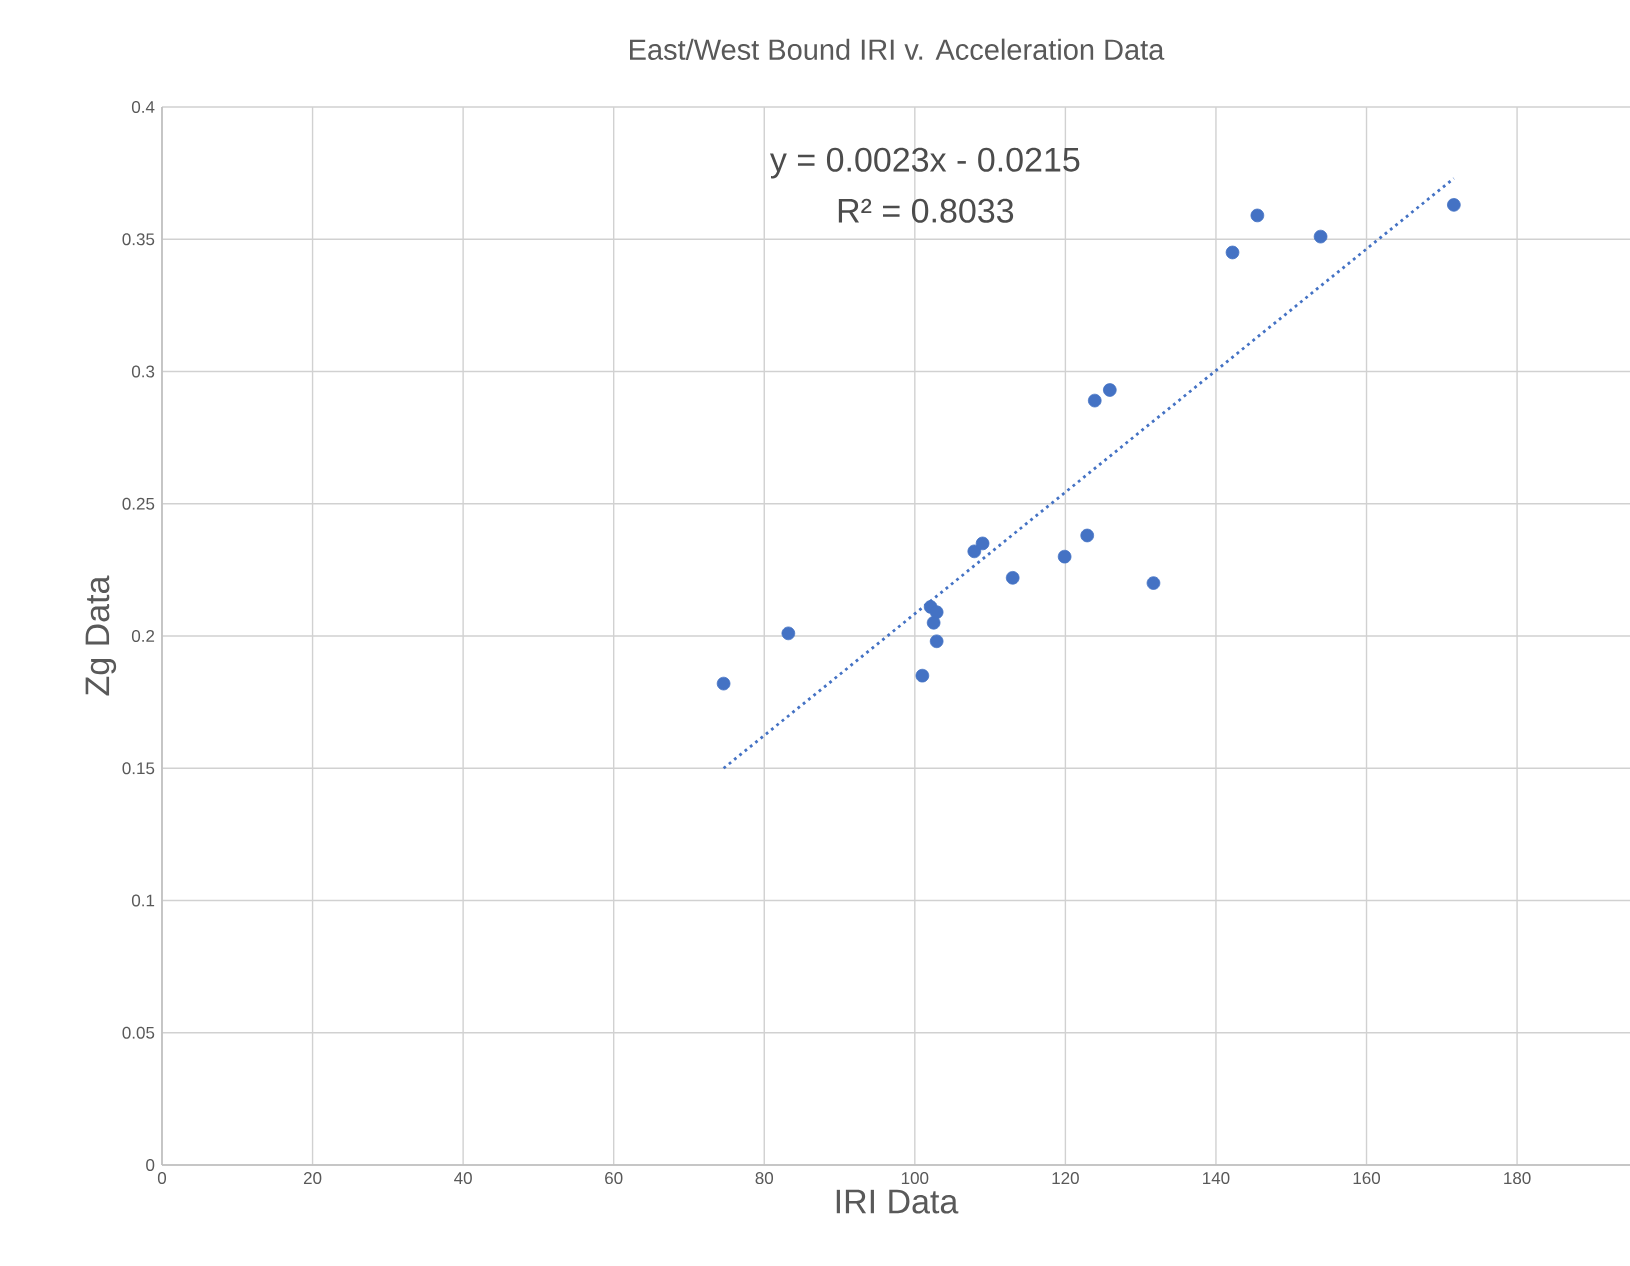 The image size is (1630, 1266). What do you see at coordinates (924, 163) in the screenshot?
I see `annotation: y = 0.0023x - 0.0215` at bounding box center [924, 163].